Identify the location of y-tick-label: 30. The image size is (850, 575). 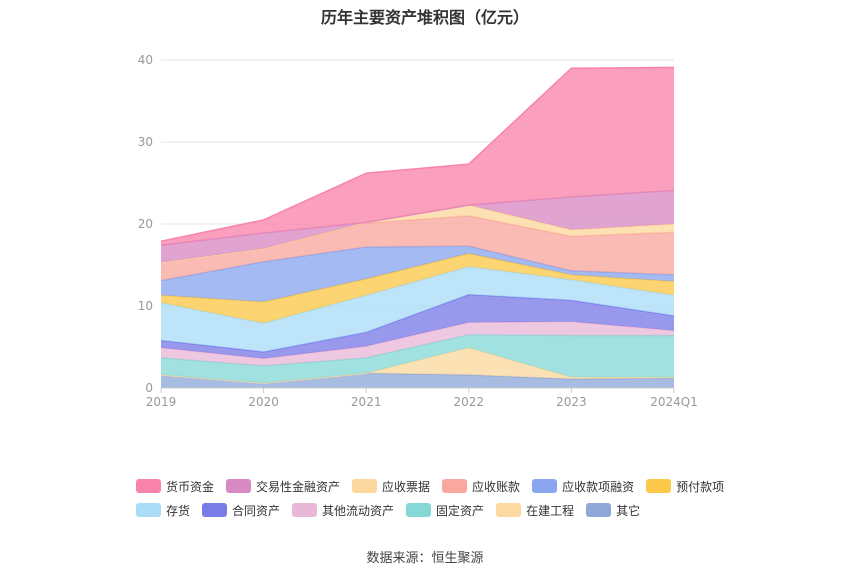
(145, 142).